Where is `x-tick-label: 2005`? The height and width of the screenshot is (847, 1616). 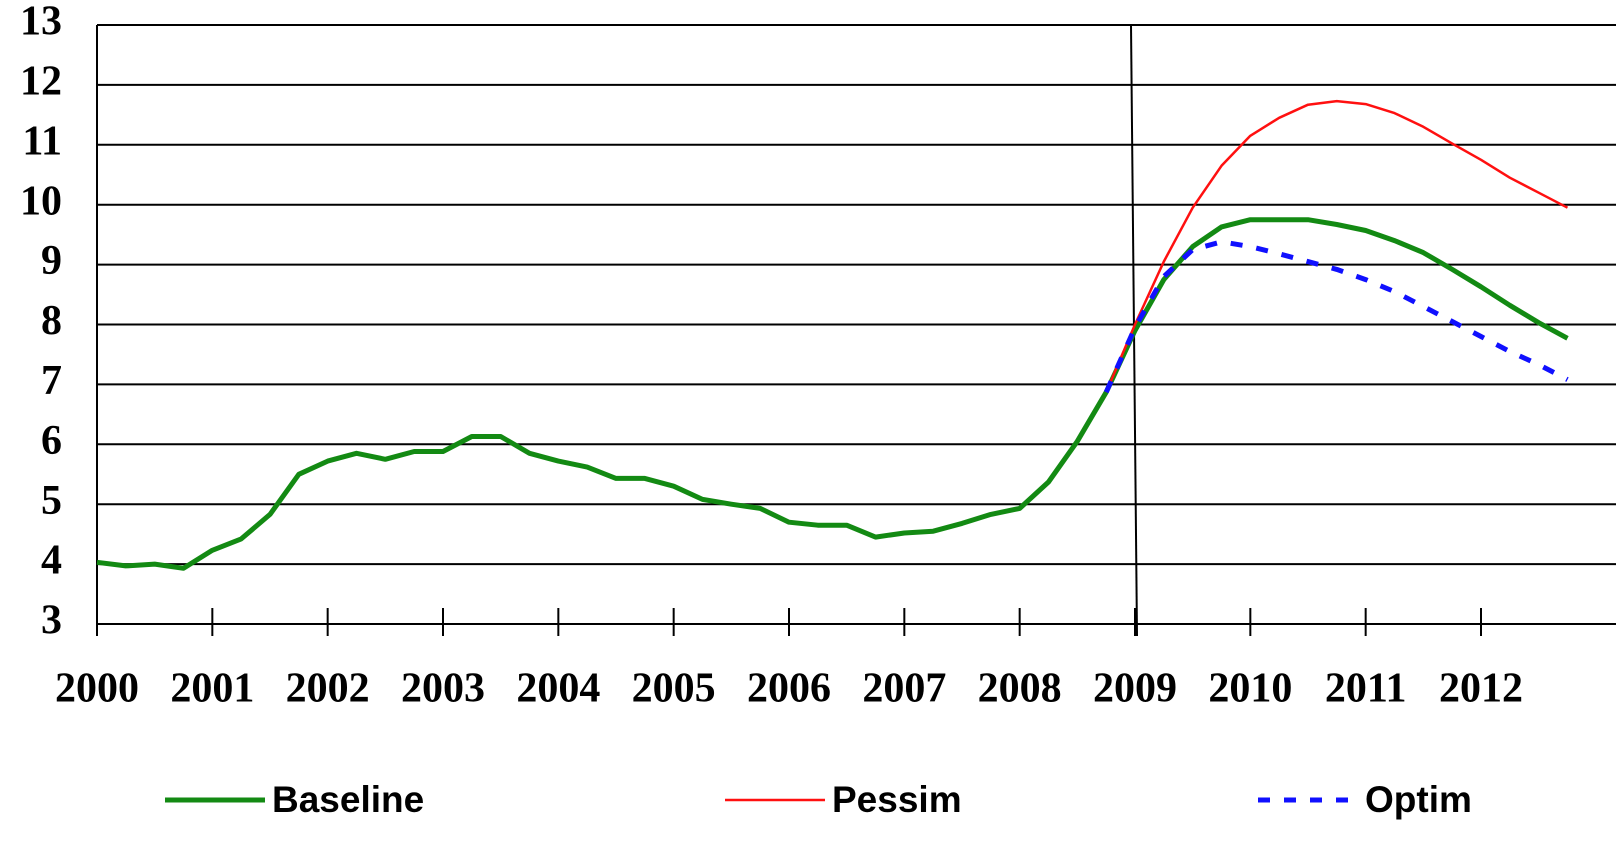
x-tick-label: 2005 is located at coordinates (674, 689).